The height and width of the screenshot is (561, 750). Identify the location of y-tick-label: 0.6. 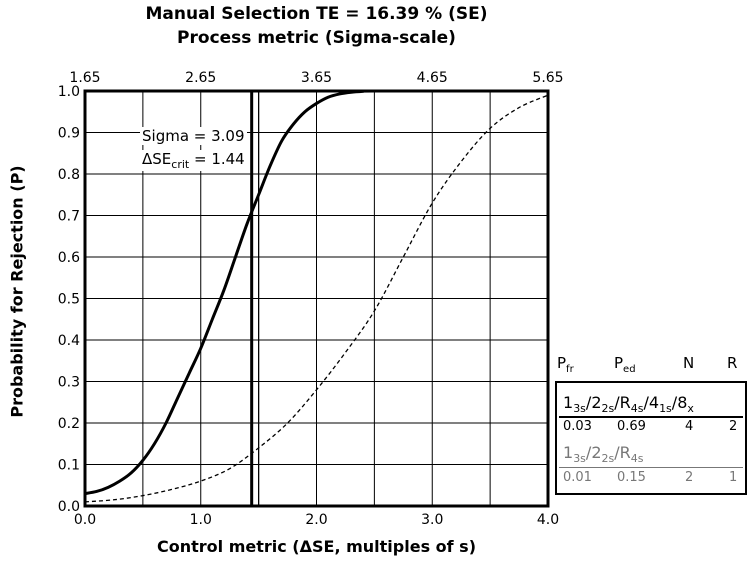
(69, 258).